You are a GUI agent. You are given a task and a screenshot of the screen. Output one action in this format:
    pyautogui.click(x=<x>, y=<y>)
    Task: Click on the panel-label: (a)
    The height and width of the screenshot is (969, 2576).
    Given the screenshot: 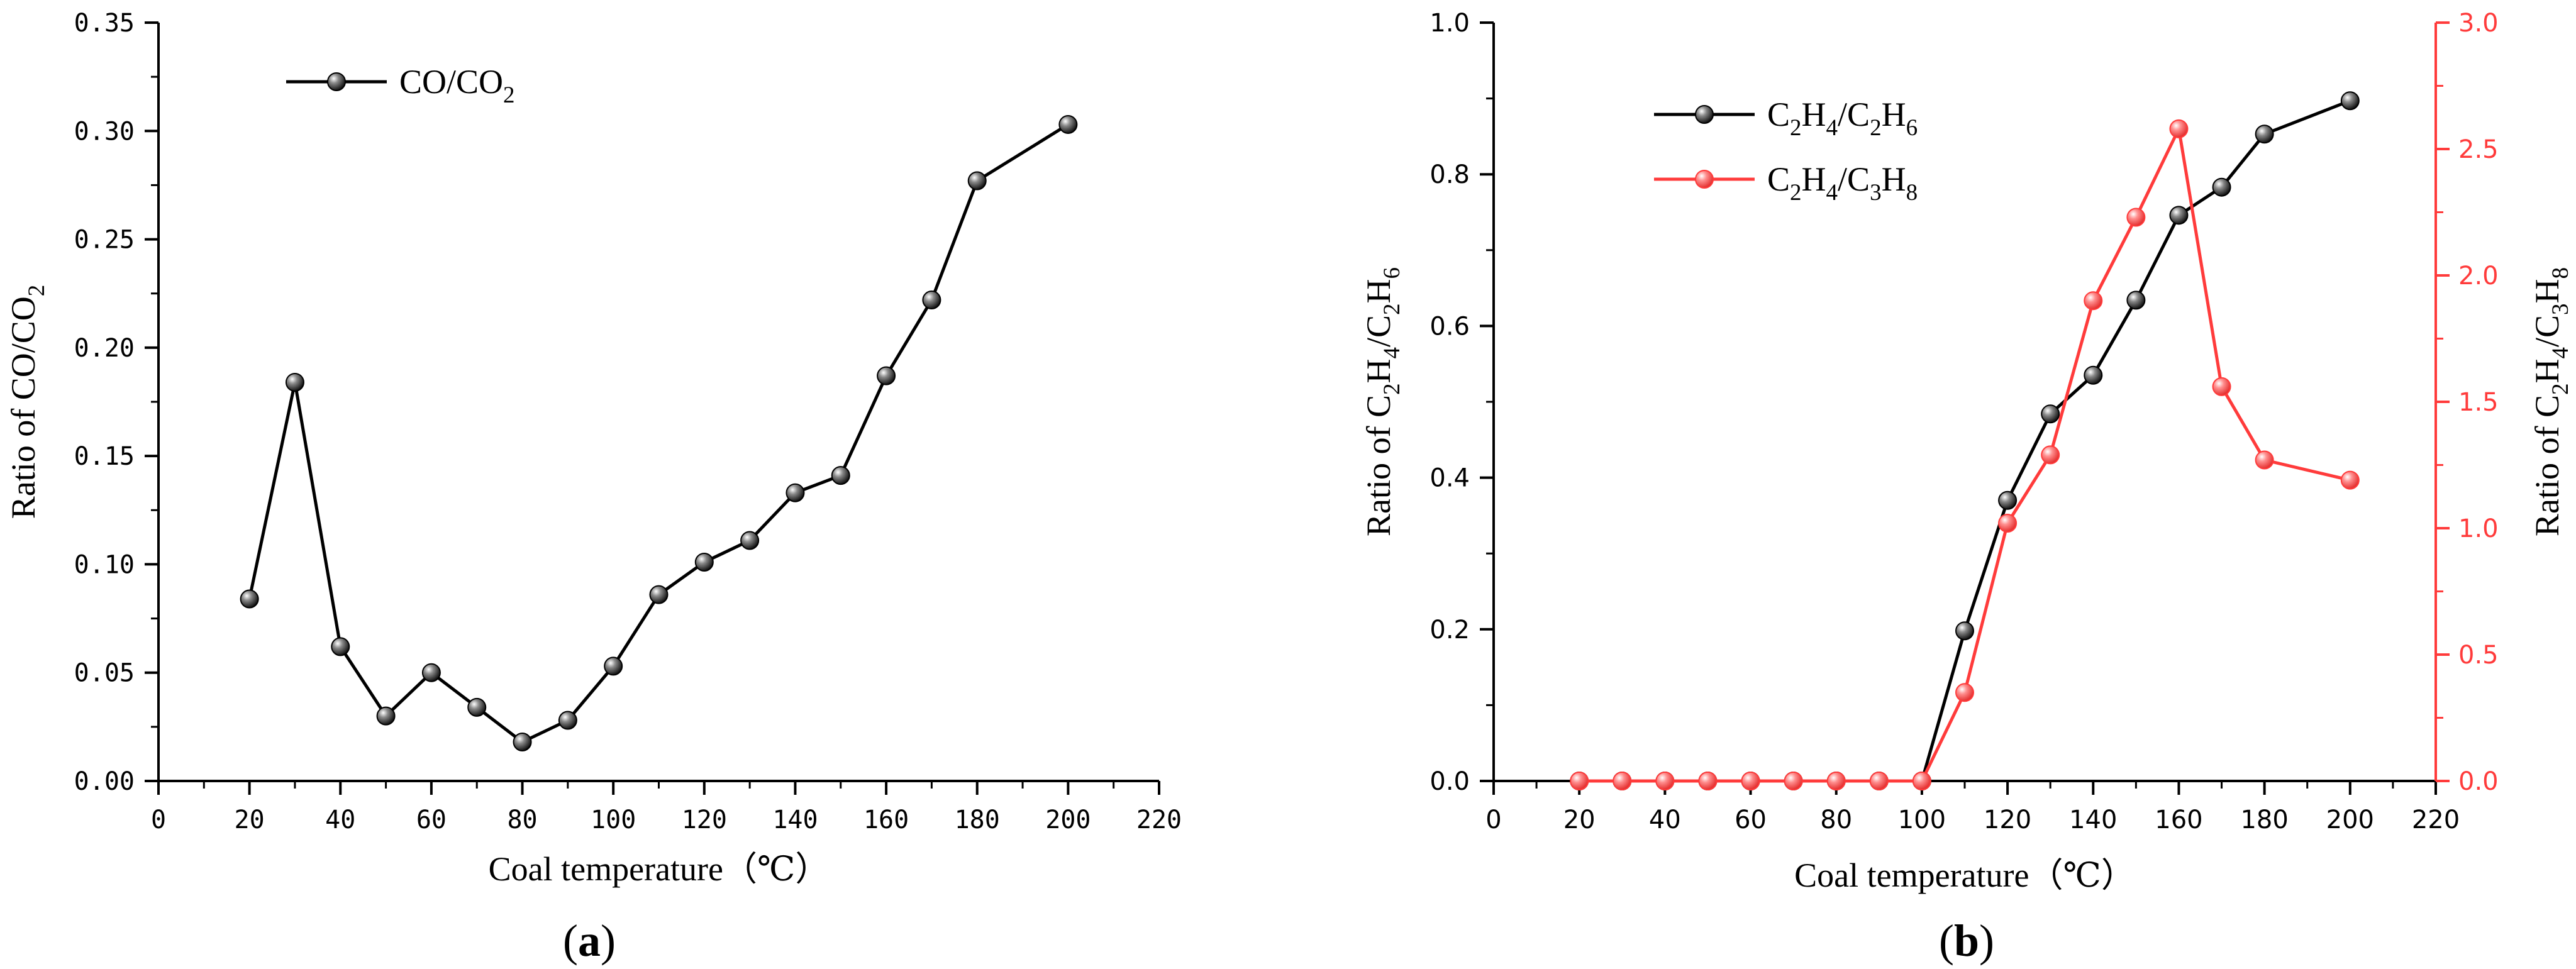 What is the action you would take?
    pyautogui.click(x=589, y=941)
    